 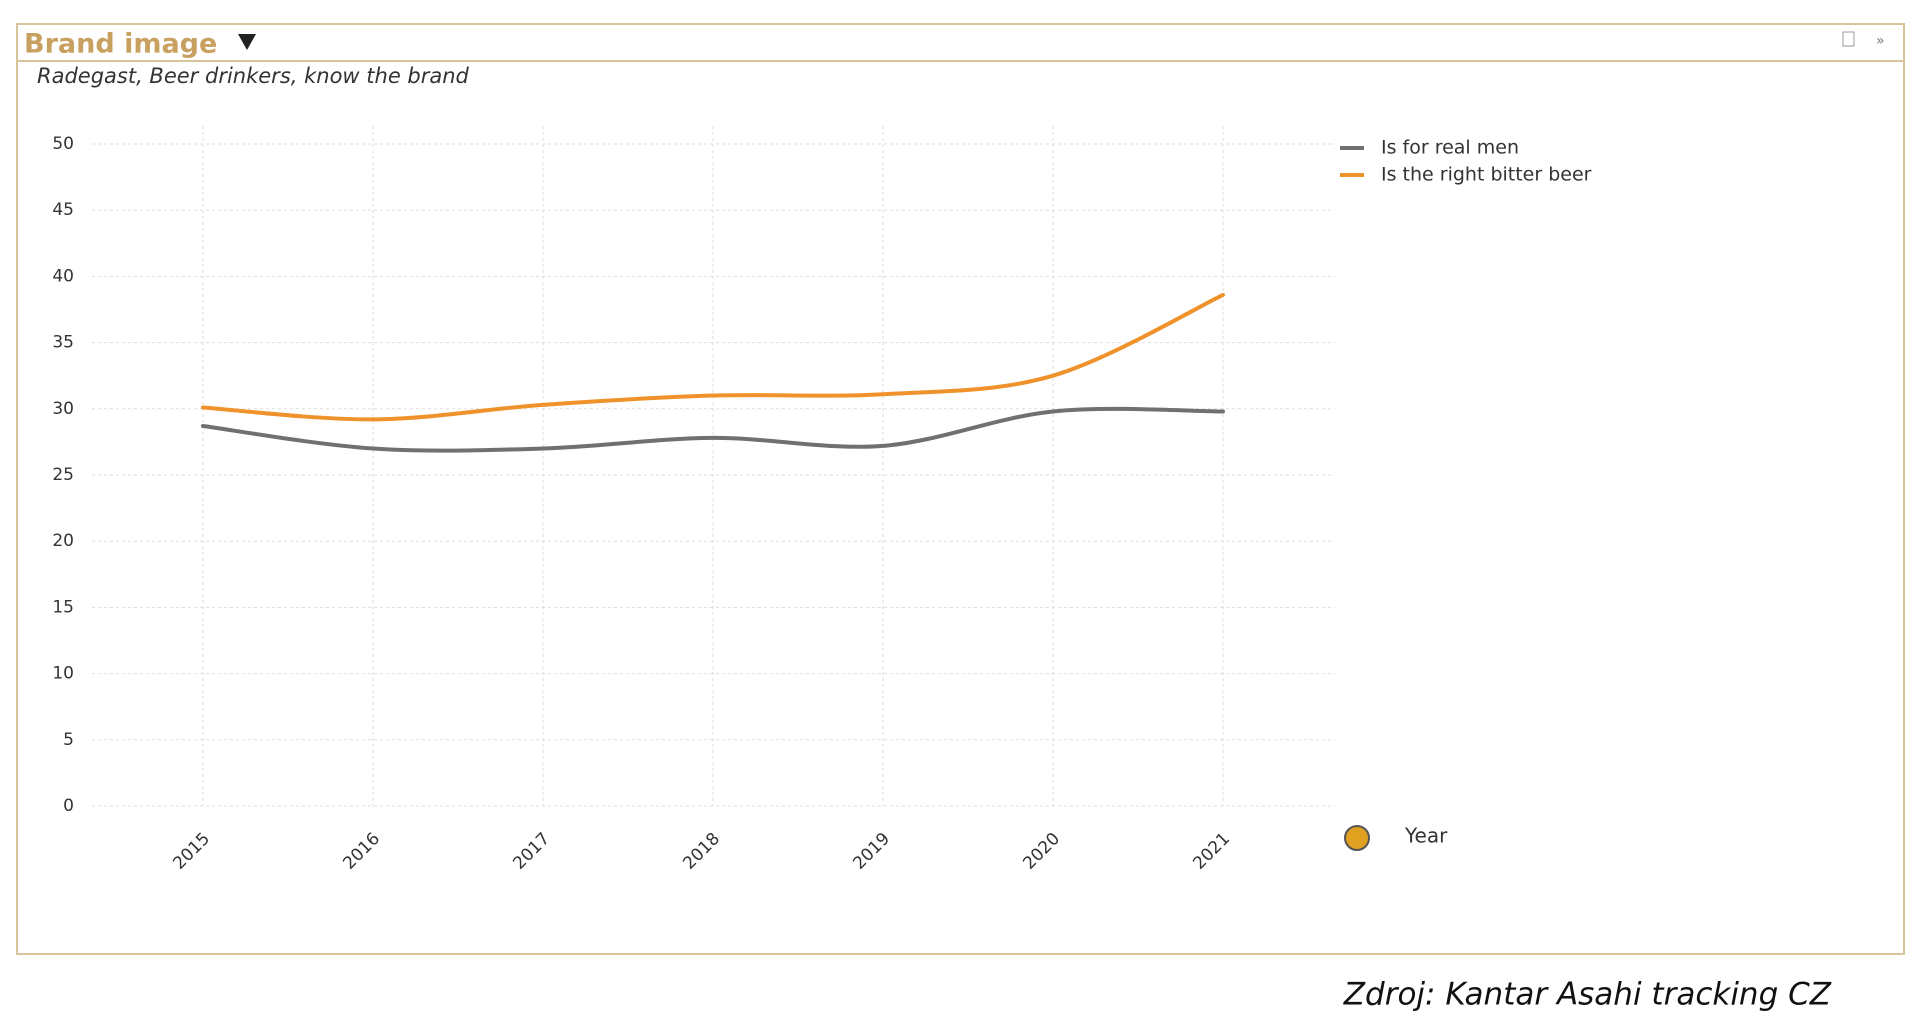 I want to click on y-tick-label: 40, so click(x=63, y=276).